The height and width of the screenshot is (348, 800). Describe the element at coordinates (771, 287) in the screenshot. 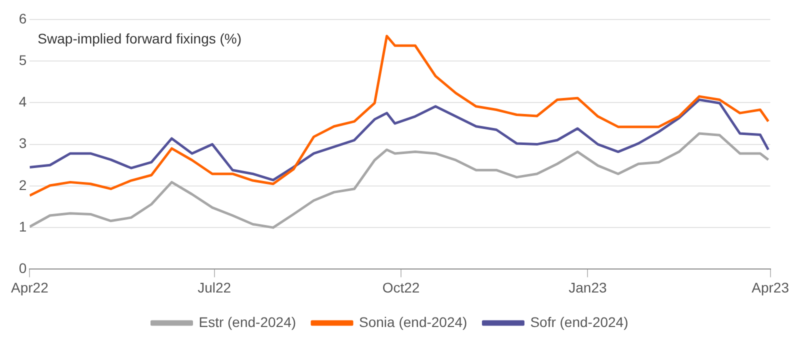

I see `x-tick-label: Apr23` at that location.